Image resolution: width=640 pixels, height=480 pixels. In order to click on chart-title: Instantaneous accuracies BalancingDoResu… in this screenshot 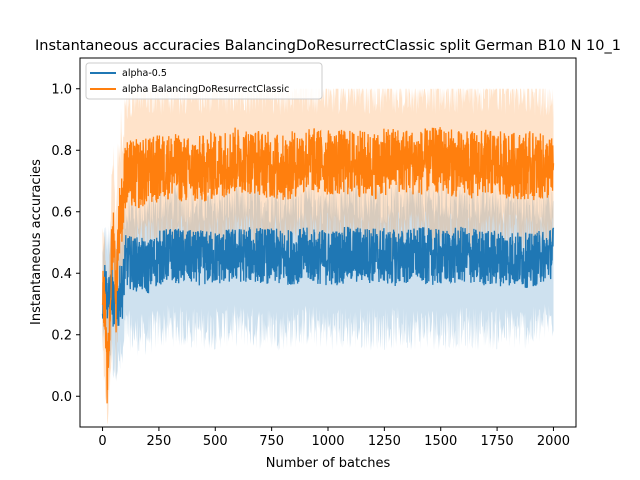, I will do `click(328, 46)`.